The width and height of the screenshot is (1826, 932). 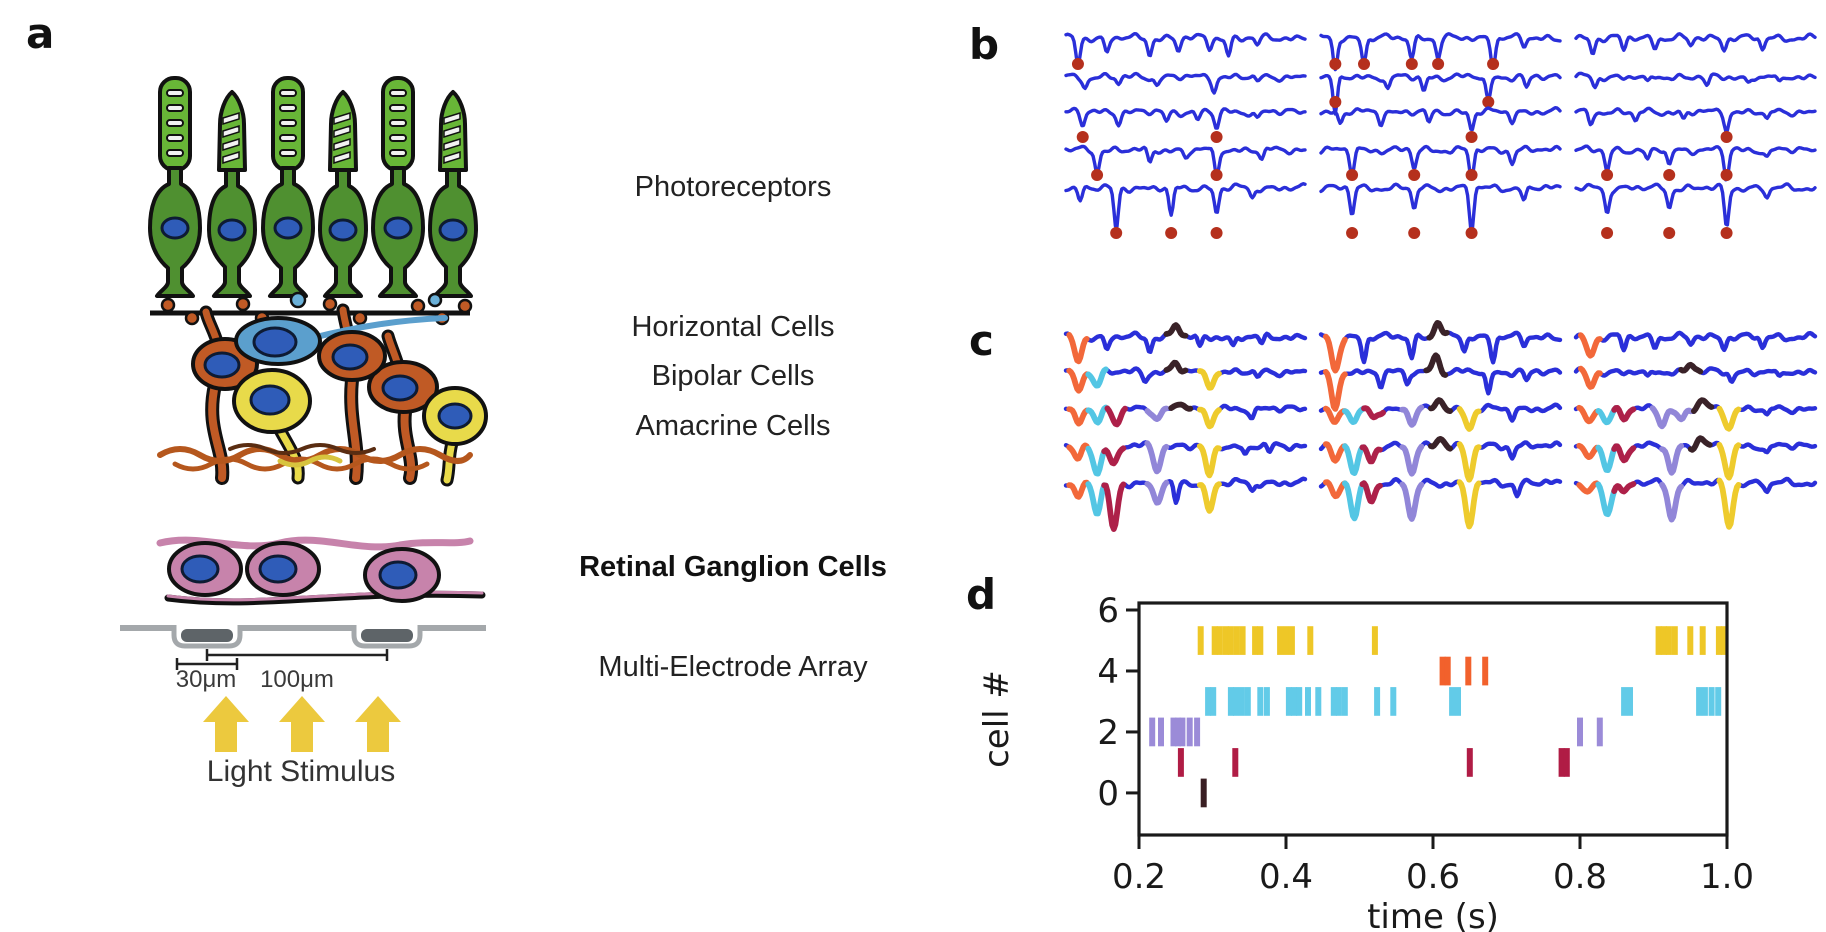 I want to click on scale-bars, so click(x=282, y=659).